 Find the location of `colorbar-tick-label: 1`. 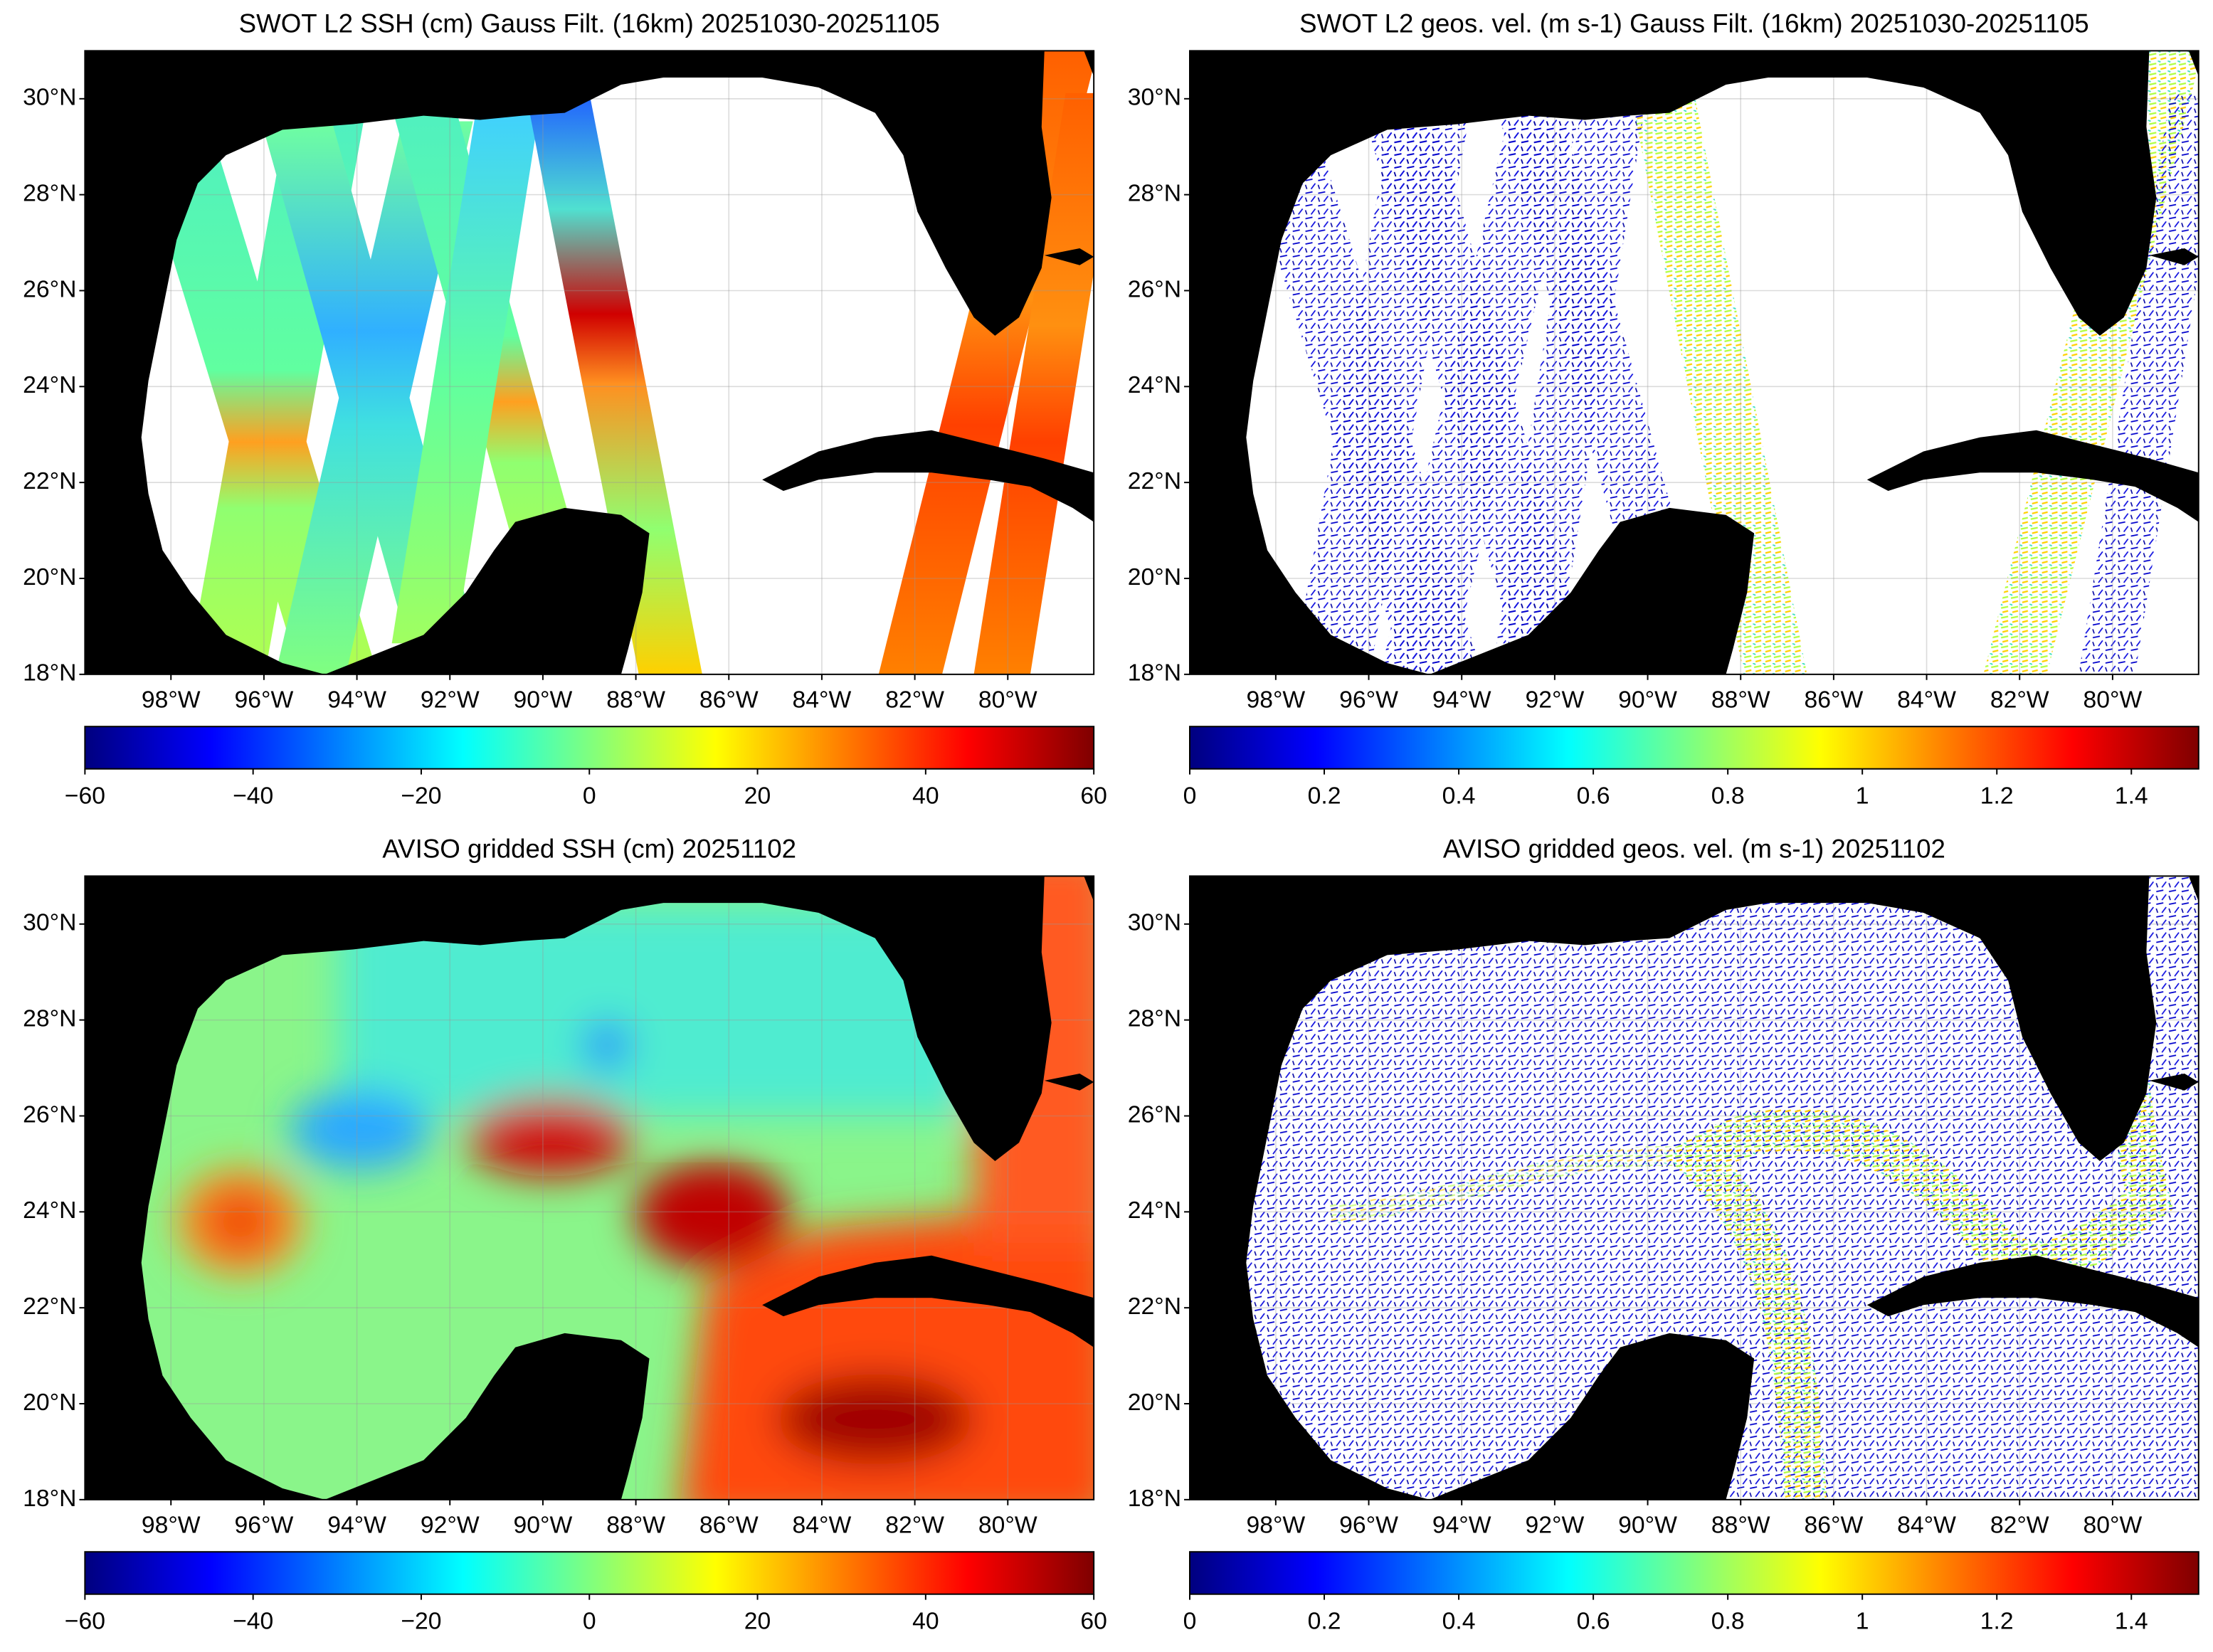

colorbar-tick-label: 1 is located at coordinates (1862, 1620).